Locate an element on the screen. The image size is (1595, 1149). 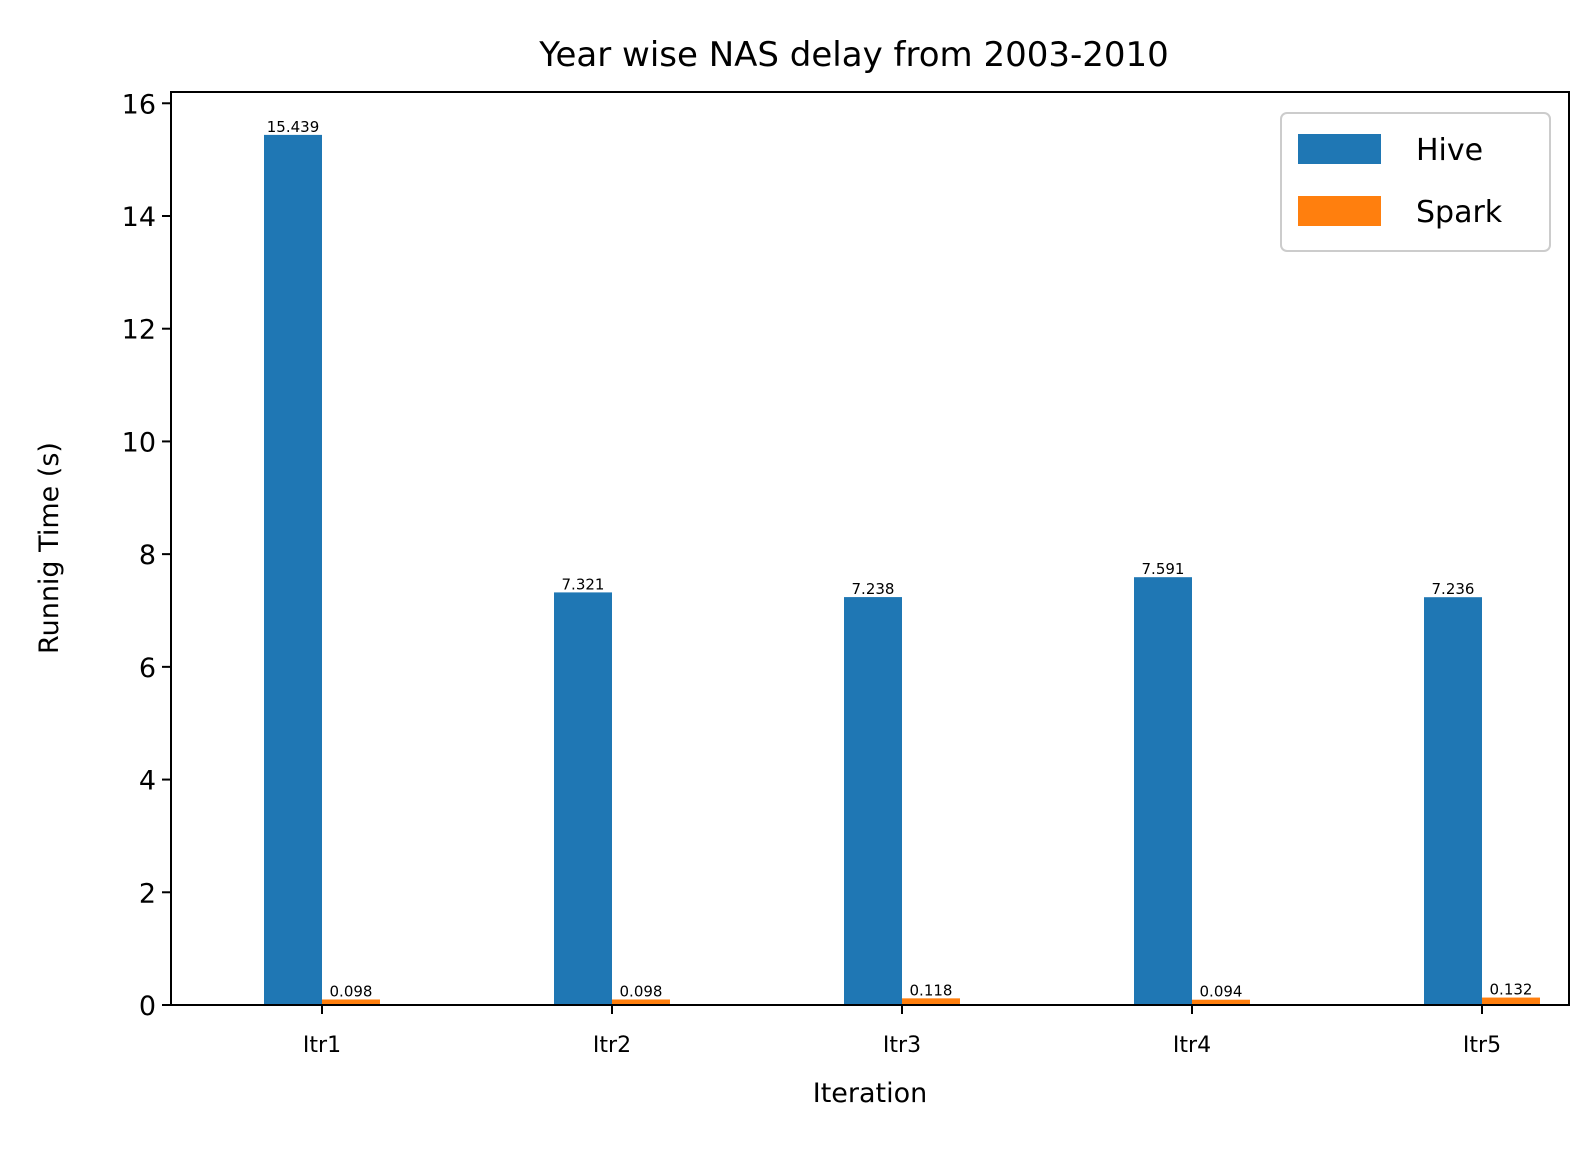
data-label-hive-itr2: 7.321 is located at coordinates (583, 584).